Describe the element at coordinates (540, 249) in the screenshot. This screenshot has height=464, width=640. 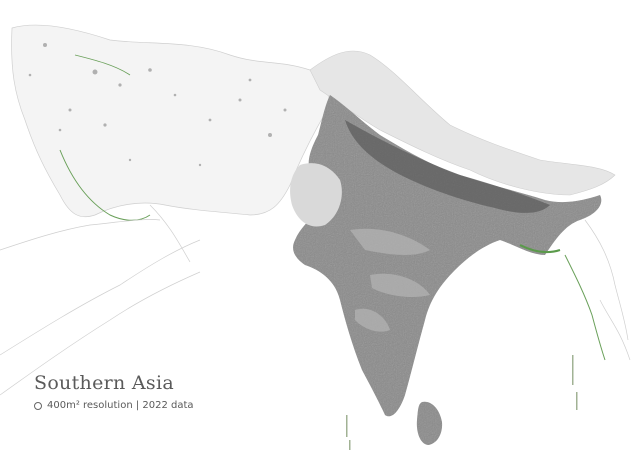
I see `bangladesh-delta-coast` at that location.